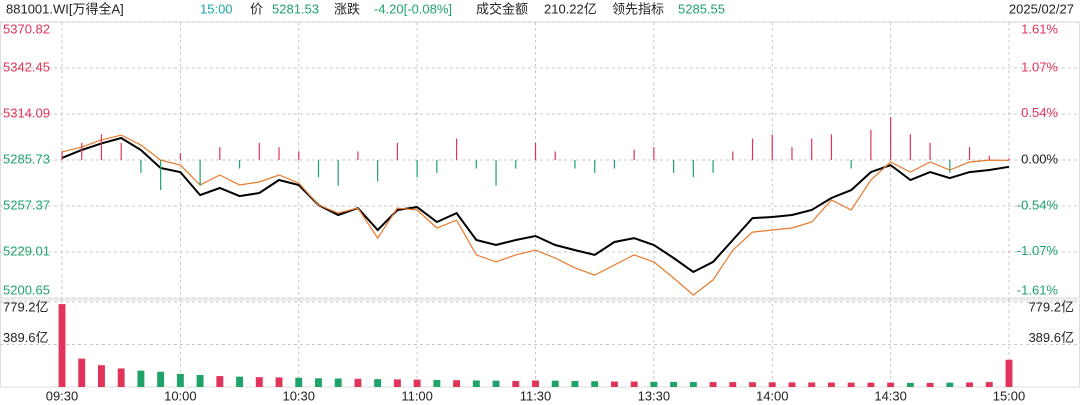 The image size is (1080, 405). What do you see at coordinates (570, 8) in the screenshot?
I see `amount: 210.22亿` at bounding box center [570, 8].